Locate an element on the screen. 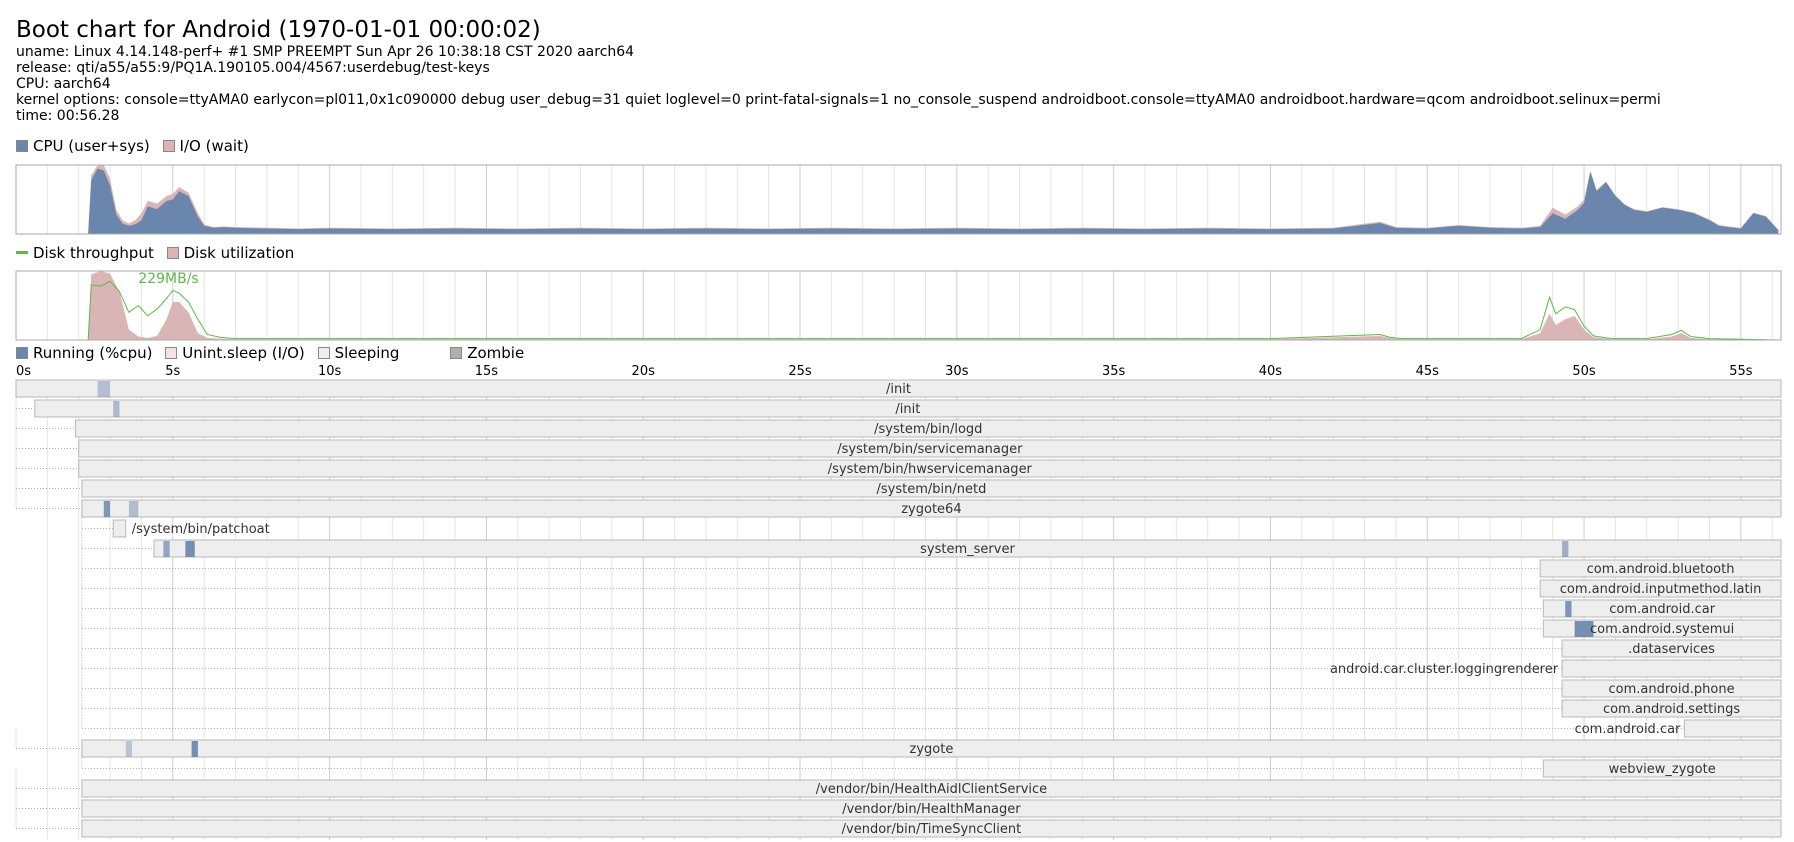 This screenshot has height=842, width=1794. cpu-chart-frame is located at coordinates (898, 199).